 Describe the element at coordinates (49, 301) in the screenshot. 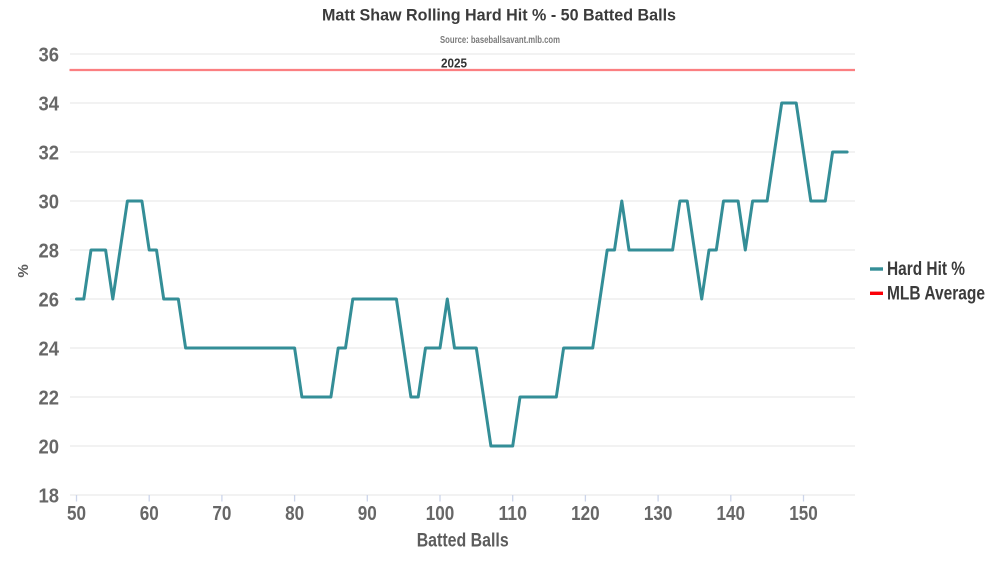

I see `svg-text: 26` at that location.